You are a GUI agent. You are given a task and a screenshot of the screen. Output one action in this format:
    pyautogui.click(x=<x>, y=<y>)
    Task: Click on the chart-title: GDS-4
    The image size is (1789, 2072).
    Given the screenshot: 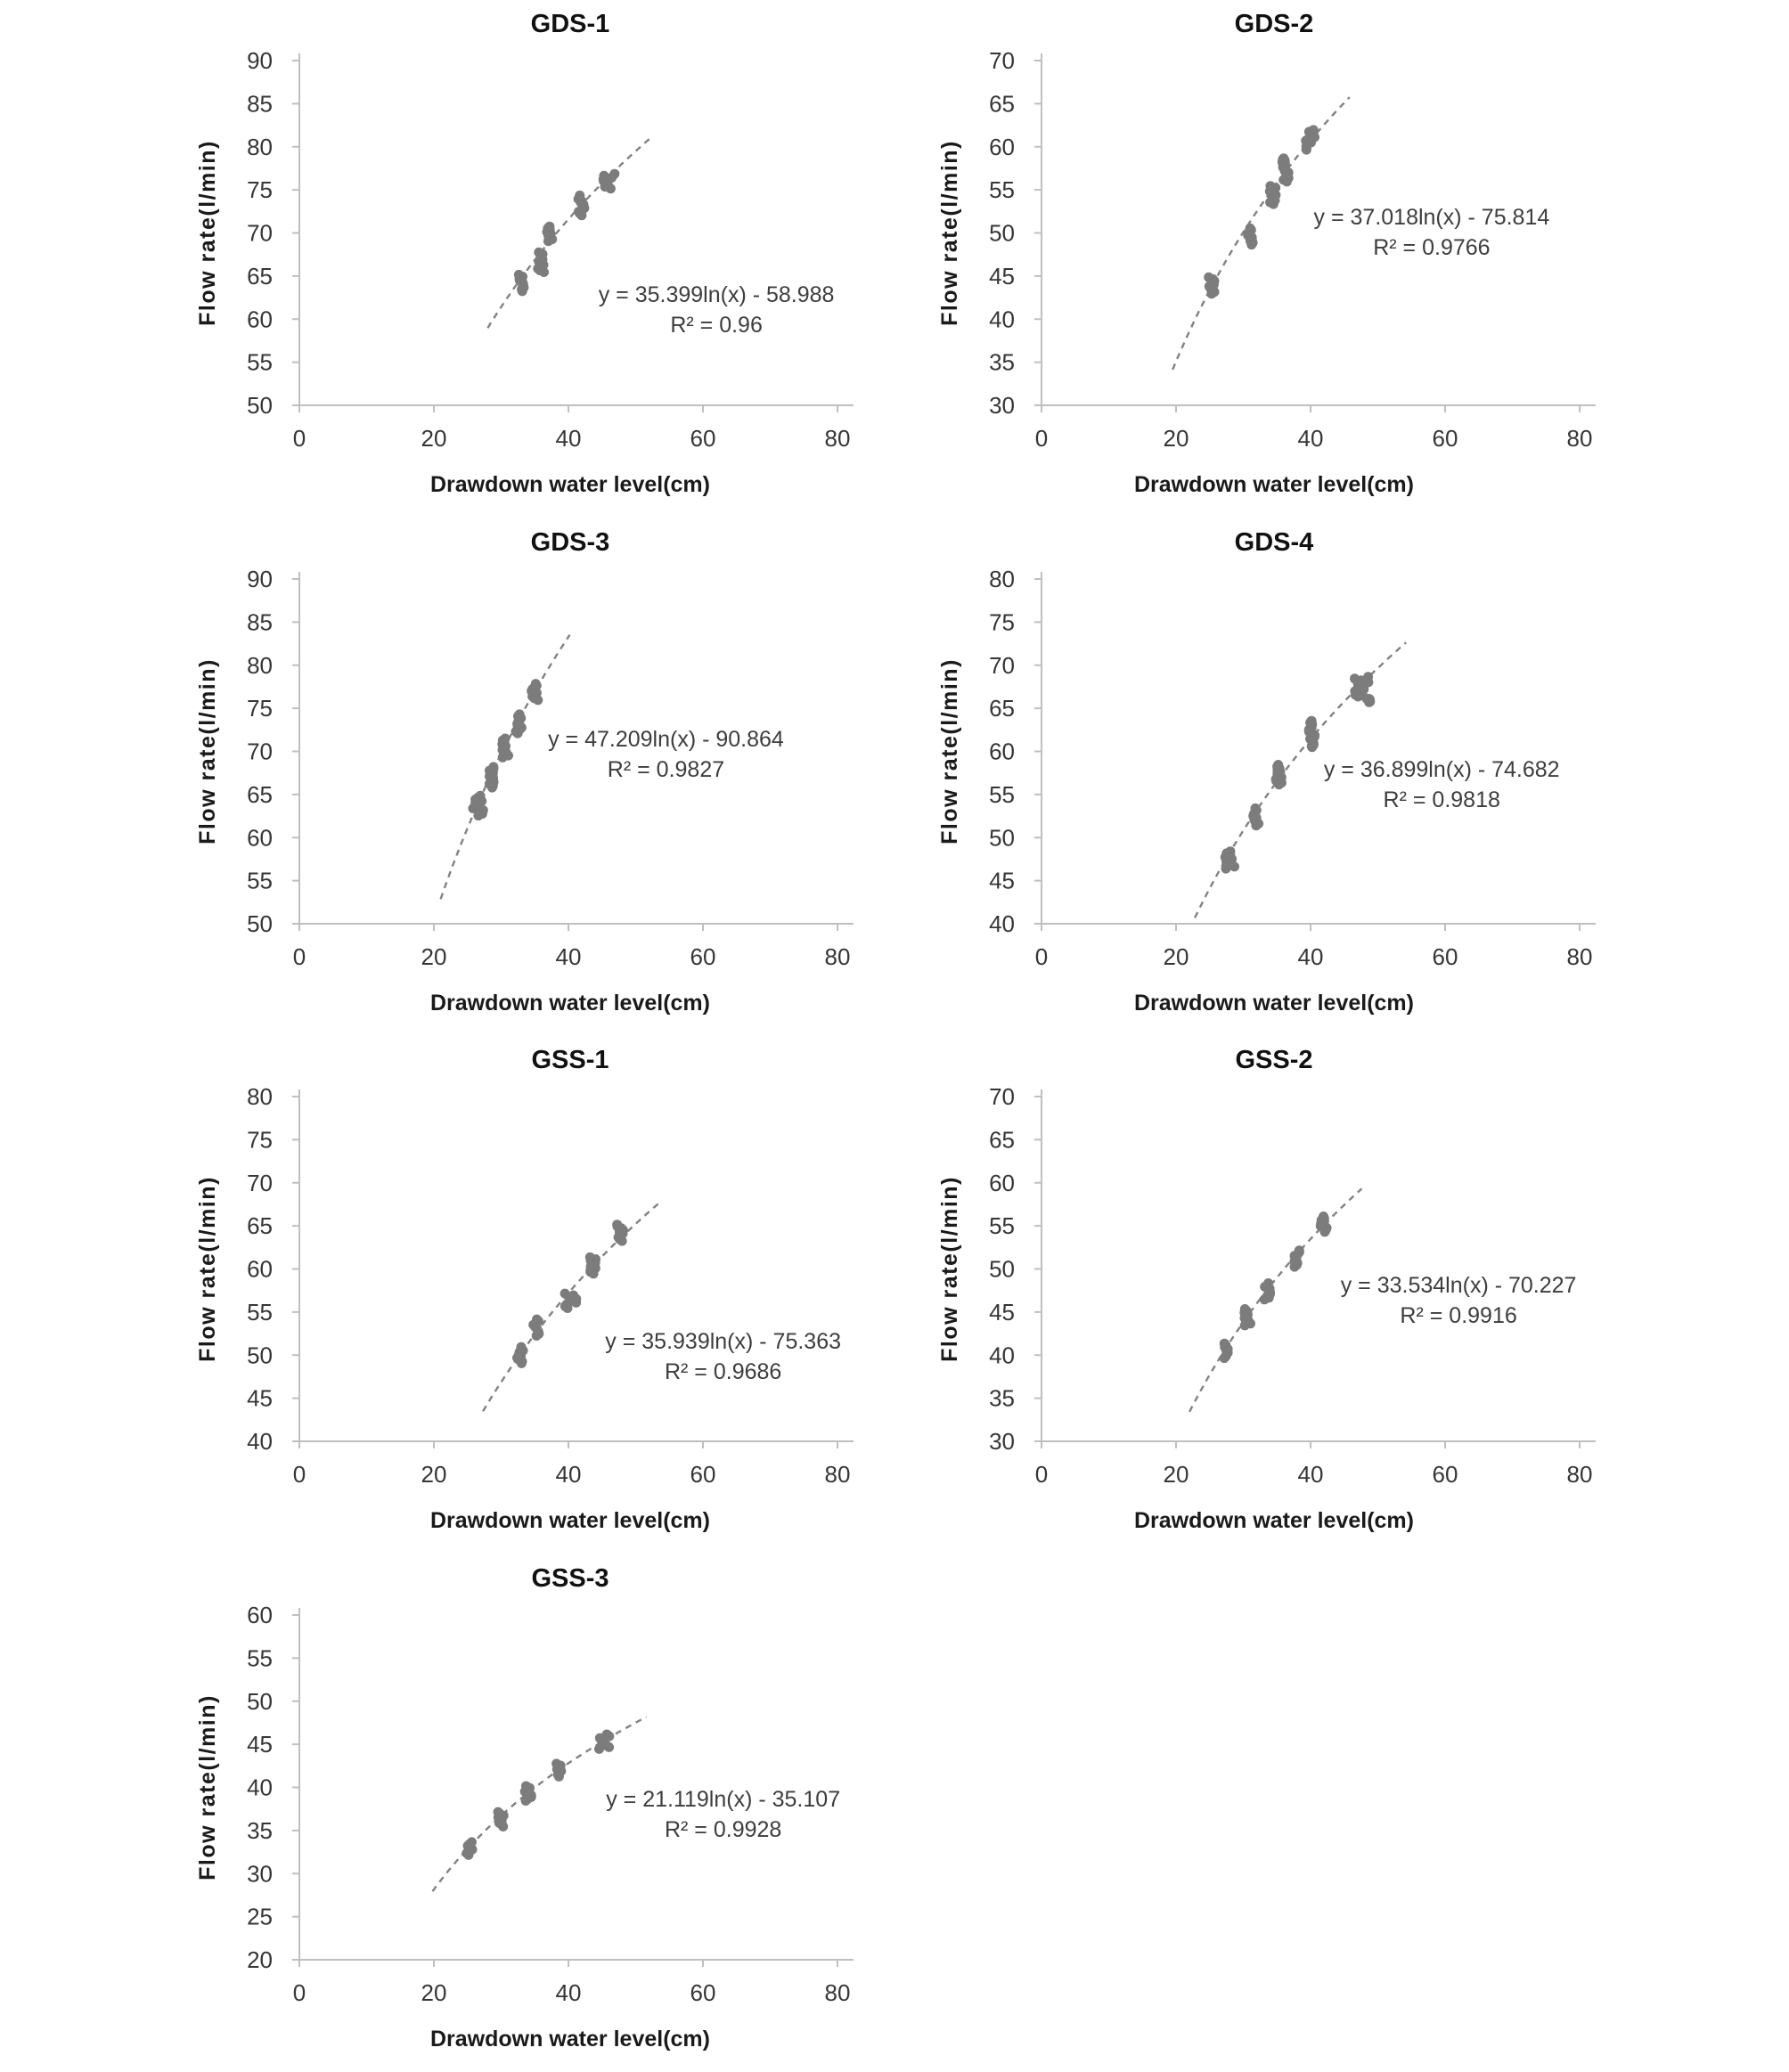 What is the action you would take?
    pyautogui.click(x=1274, y=542)
    